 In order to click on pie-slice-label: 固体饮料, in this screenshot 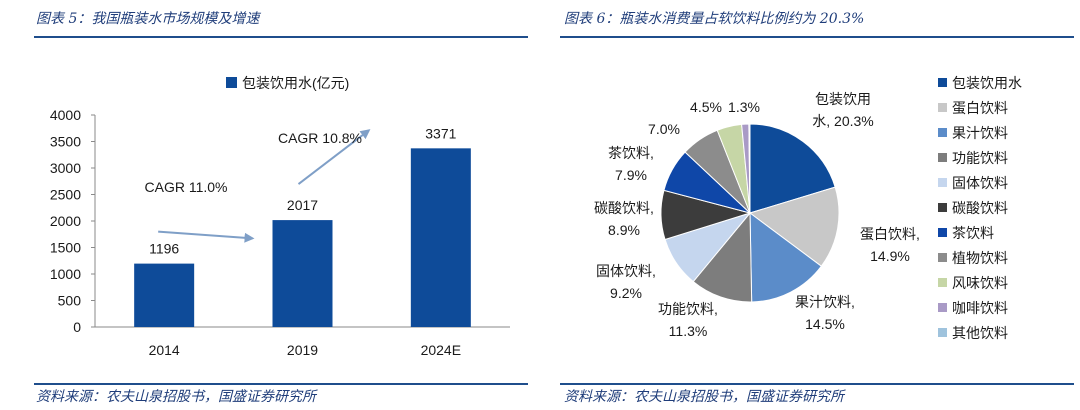, I will do `click(626, 271)`.